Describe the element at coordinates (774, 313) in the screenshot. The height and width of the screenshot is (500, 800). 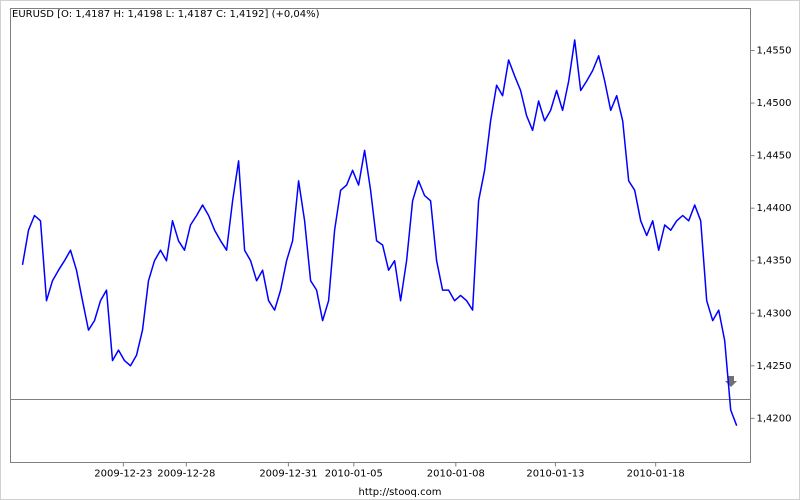
I see `y-tick-label: 1,4300` at that location.